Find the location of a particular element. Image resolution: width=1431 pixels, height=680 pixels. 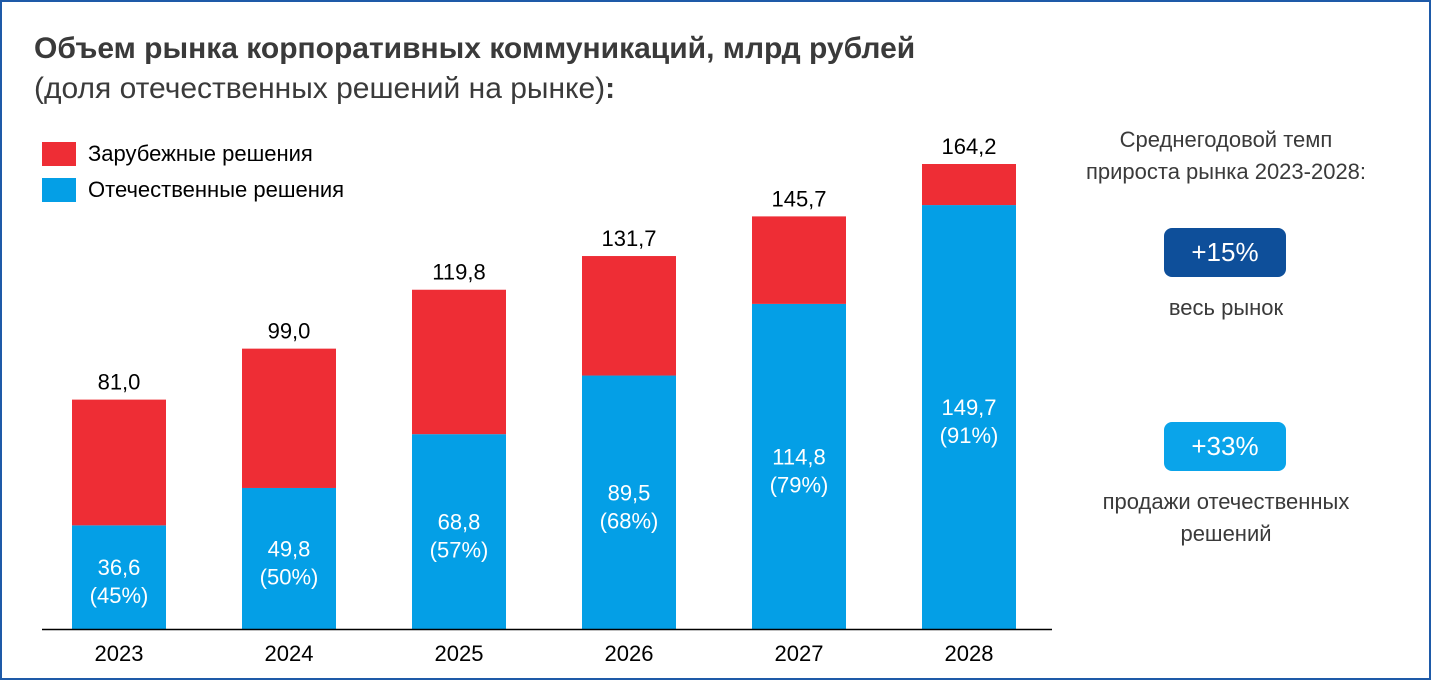

domestic-share-label-2023: (45%) is located at coordinates (119, 595).